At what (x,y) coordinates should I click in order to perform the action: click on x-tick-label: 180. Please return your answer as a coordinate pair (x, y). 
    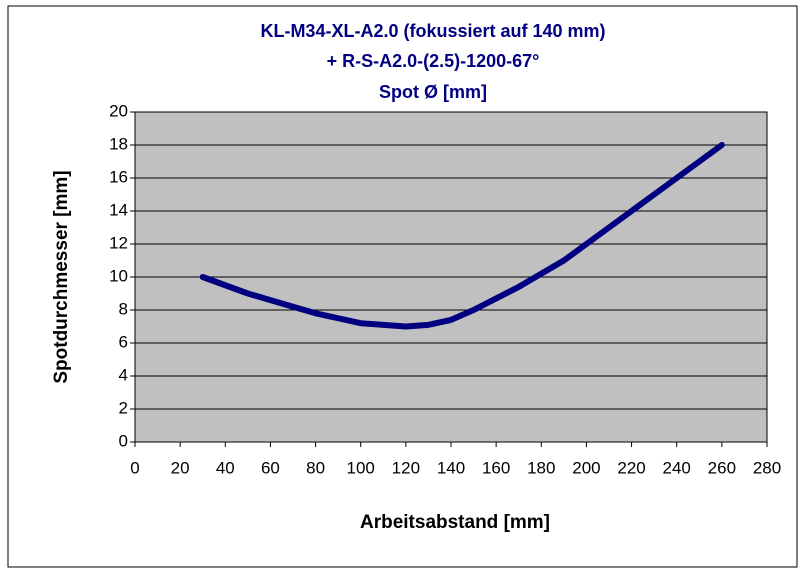
    Looking at the image, I should click on (541, 467).